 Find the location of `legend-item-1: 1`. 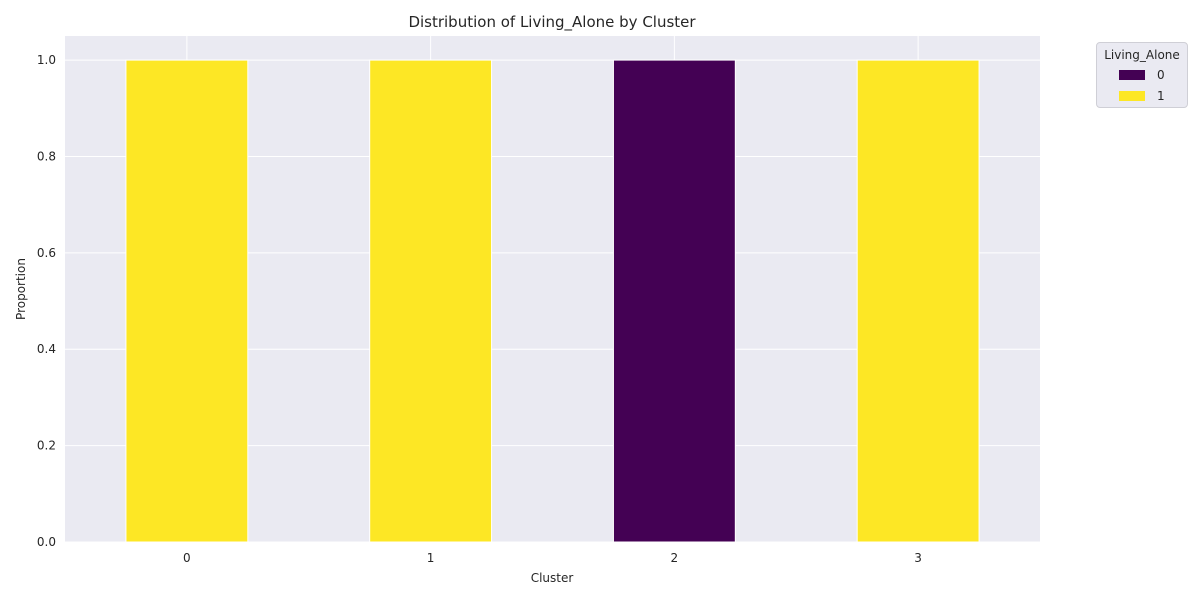

legend-item-1: 1 is located at coordinates (1142, 96).